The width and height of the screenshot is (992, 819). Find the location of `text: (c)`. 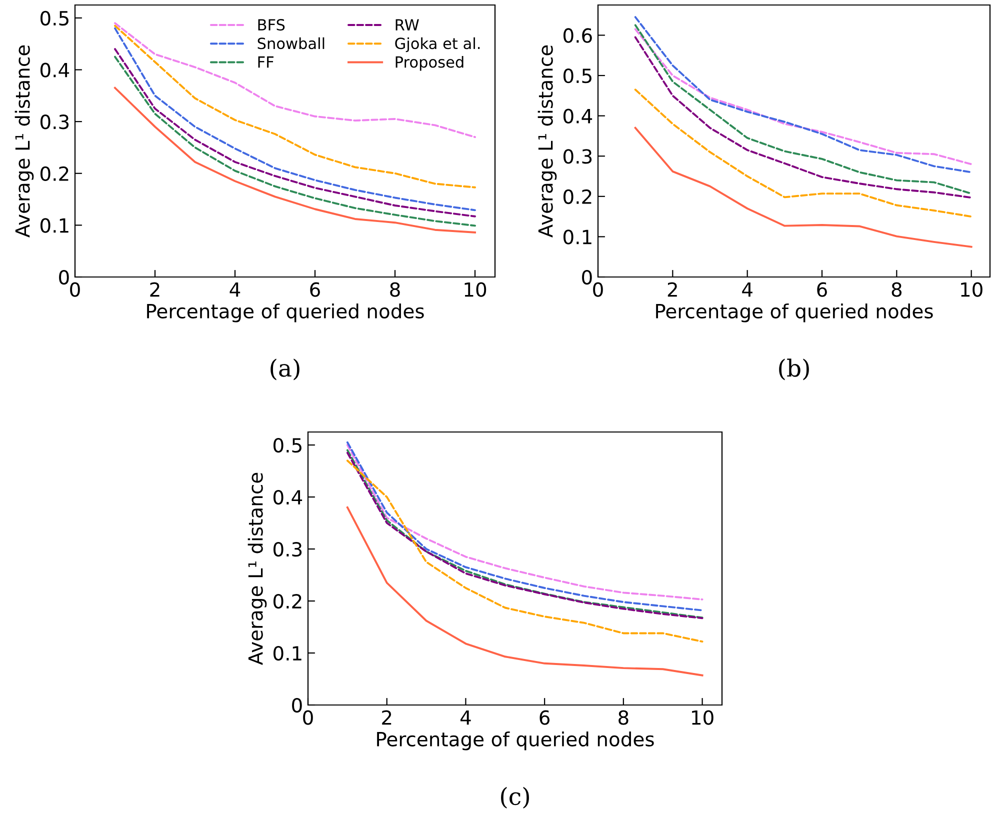

text: (c) is located at coordinates (515, 797).